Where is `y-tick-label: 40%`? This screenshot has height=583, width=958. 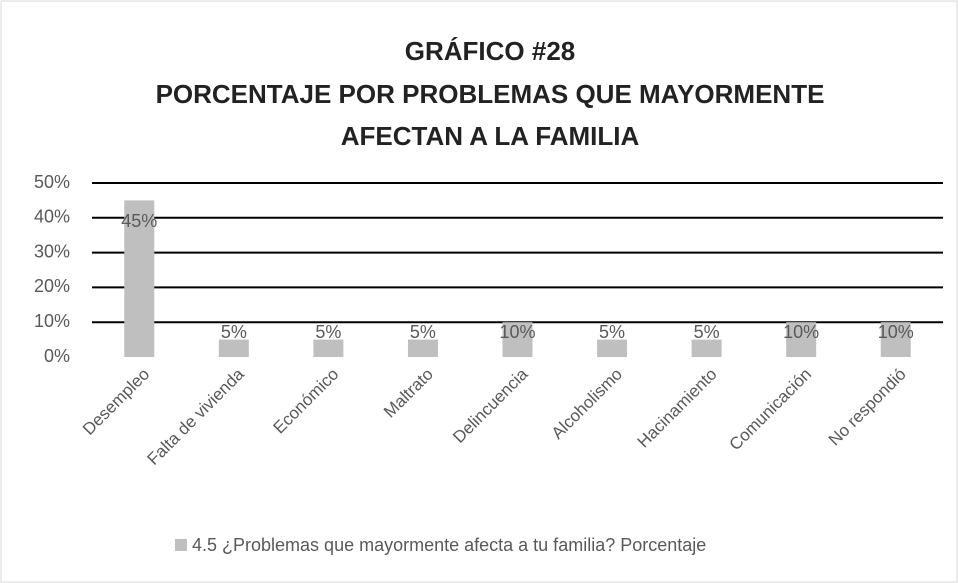
y-tick-label: 40% is located at coordinates (52, 217).